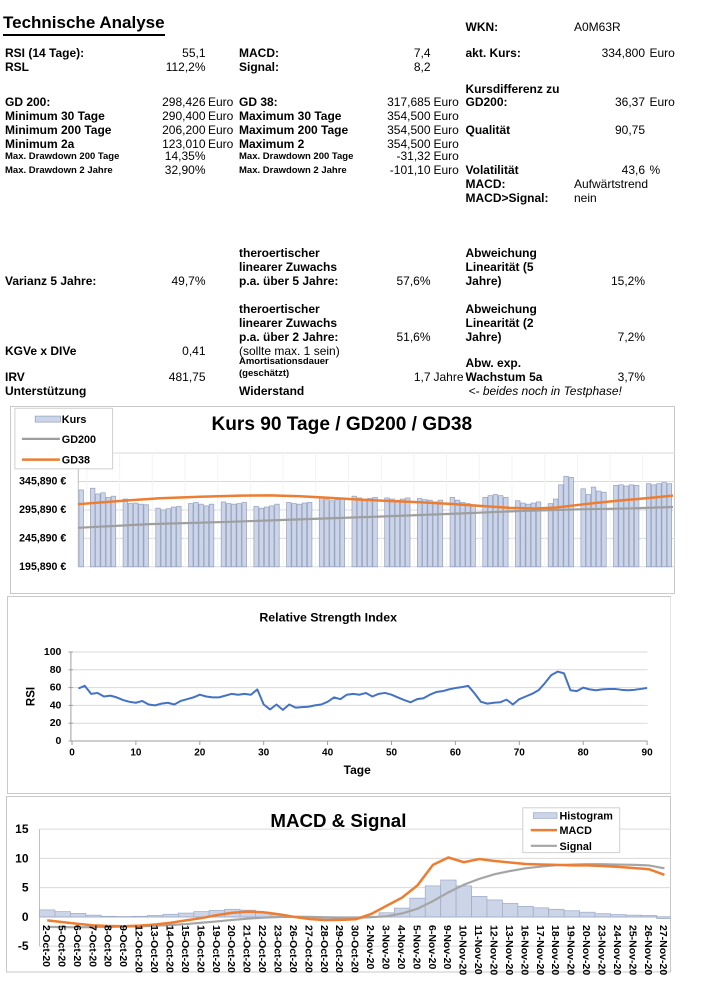 The image size is (706, 998). Describe the element at coordinates (341, 424) in the screenshot. I see `svg-text: Kurs 90 Tage / GD200 / GD38` at that location.